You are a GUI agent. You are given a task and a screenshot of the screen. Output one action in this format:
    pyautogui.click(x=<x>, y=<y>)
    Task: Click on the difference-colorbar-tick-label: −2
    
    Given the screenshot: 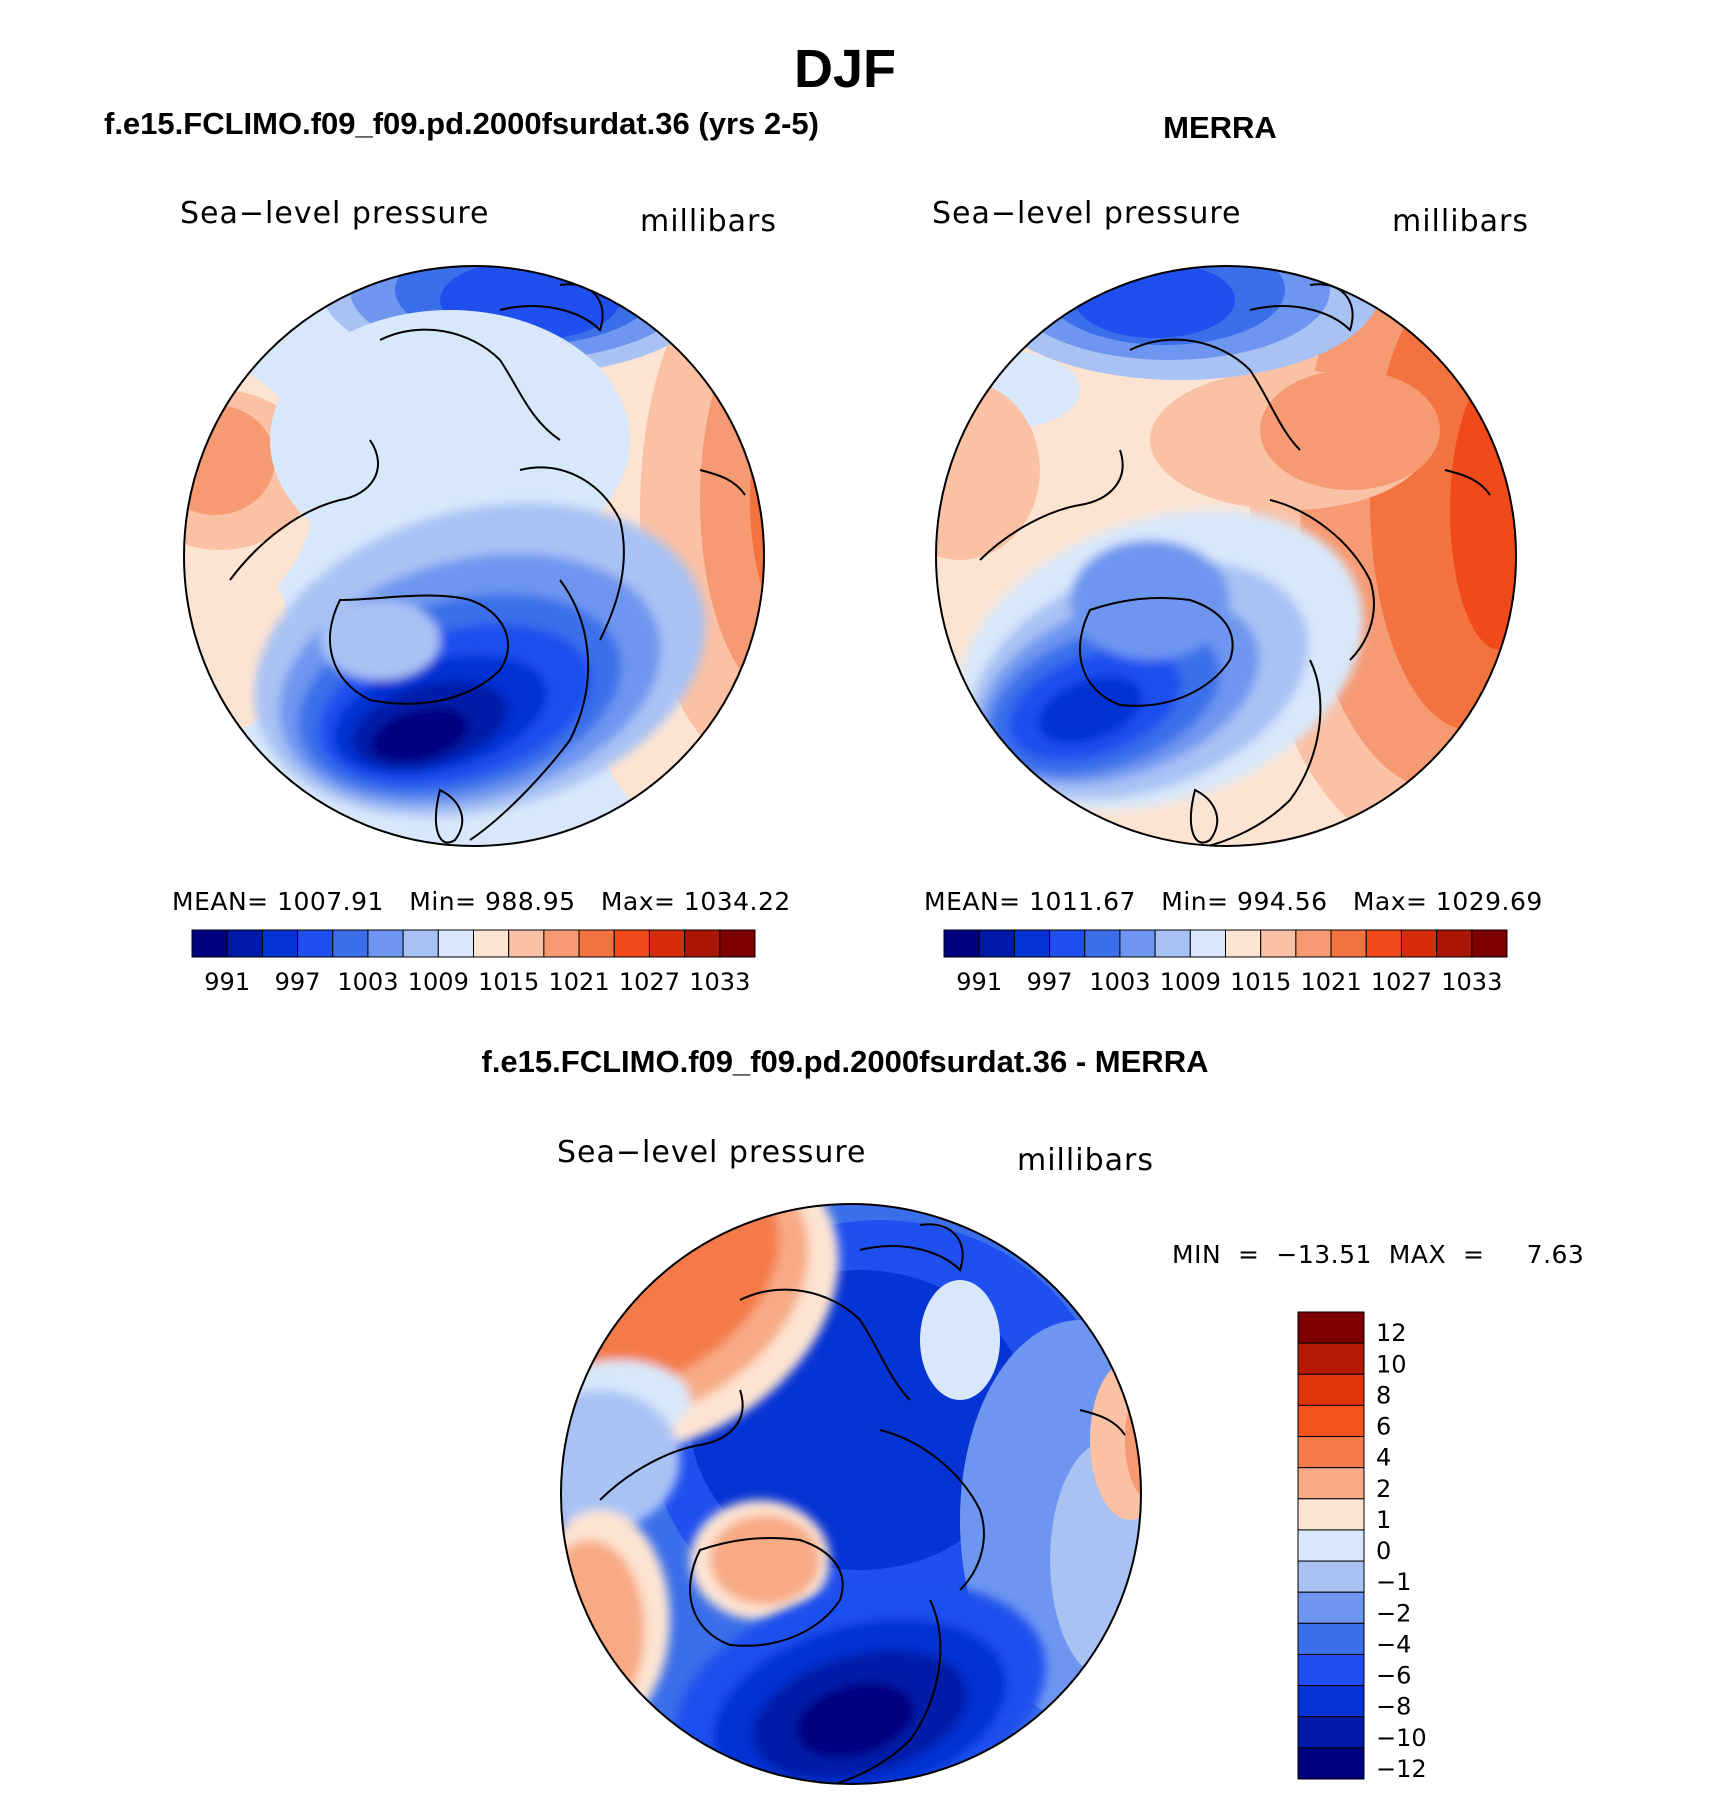 What is the action you would take?
    pyautogui.click(x=1393, y=1613)
    